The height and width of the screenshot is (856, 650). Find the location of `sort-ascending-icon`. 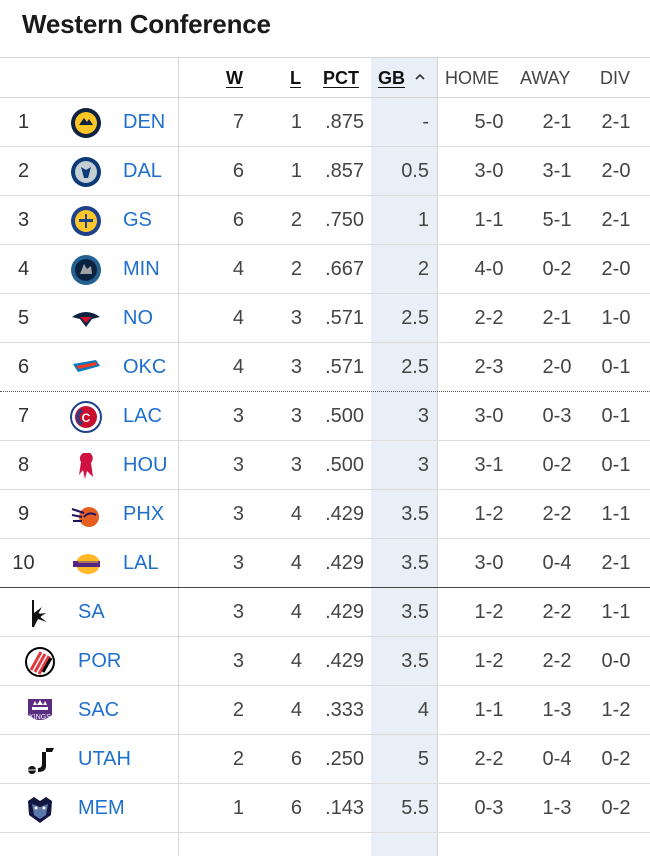

sort-ascending-icon is located at coordinates (420, 77).